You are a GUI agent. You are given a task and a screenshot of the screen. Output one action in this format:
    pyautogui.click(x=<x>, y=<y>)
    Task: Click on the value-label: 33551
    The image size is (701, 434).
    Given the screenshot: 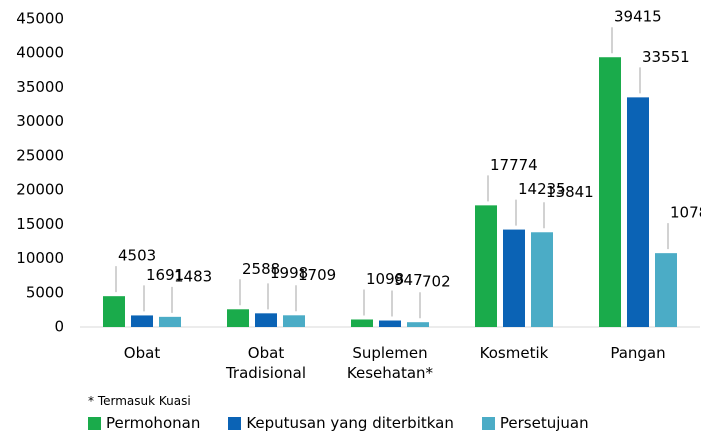 What is the action you would take?
    pyautogui.click(x=666, y=57)
    